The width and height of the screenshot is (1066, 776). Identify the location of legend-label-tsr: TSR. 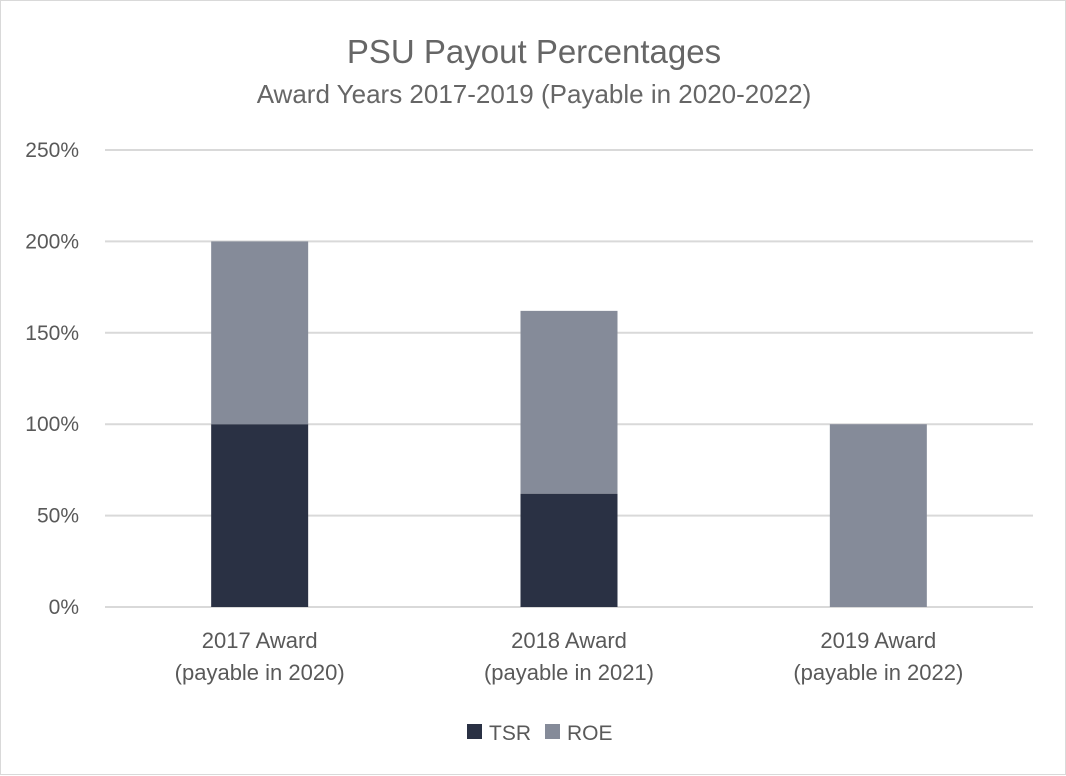
(510, 733).